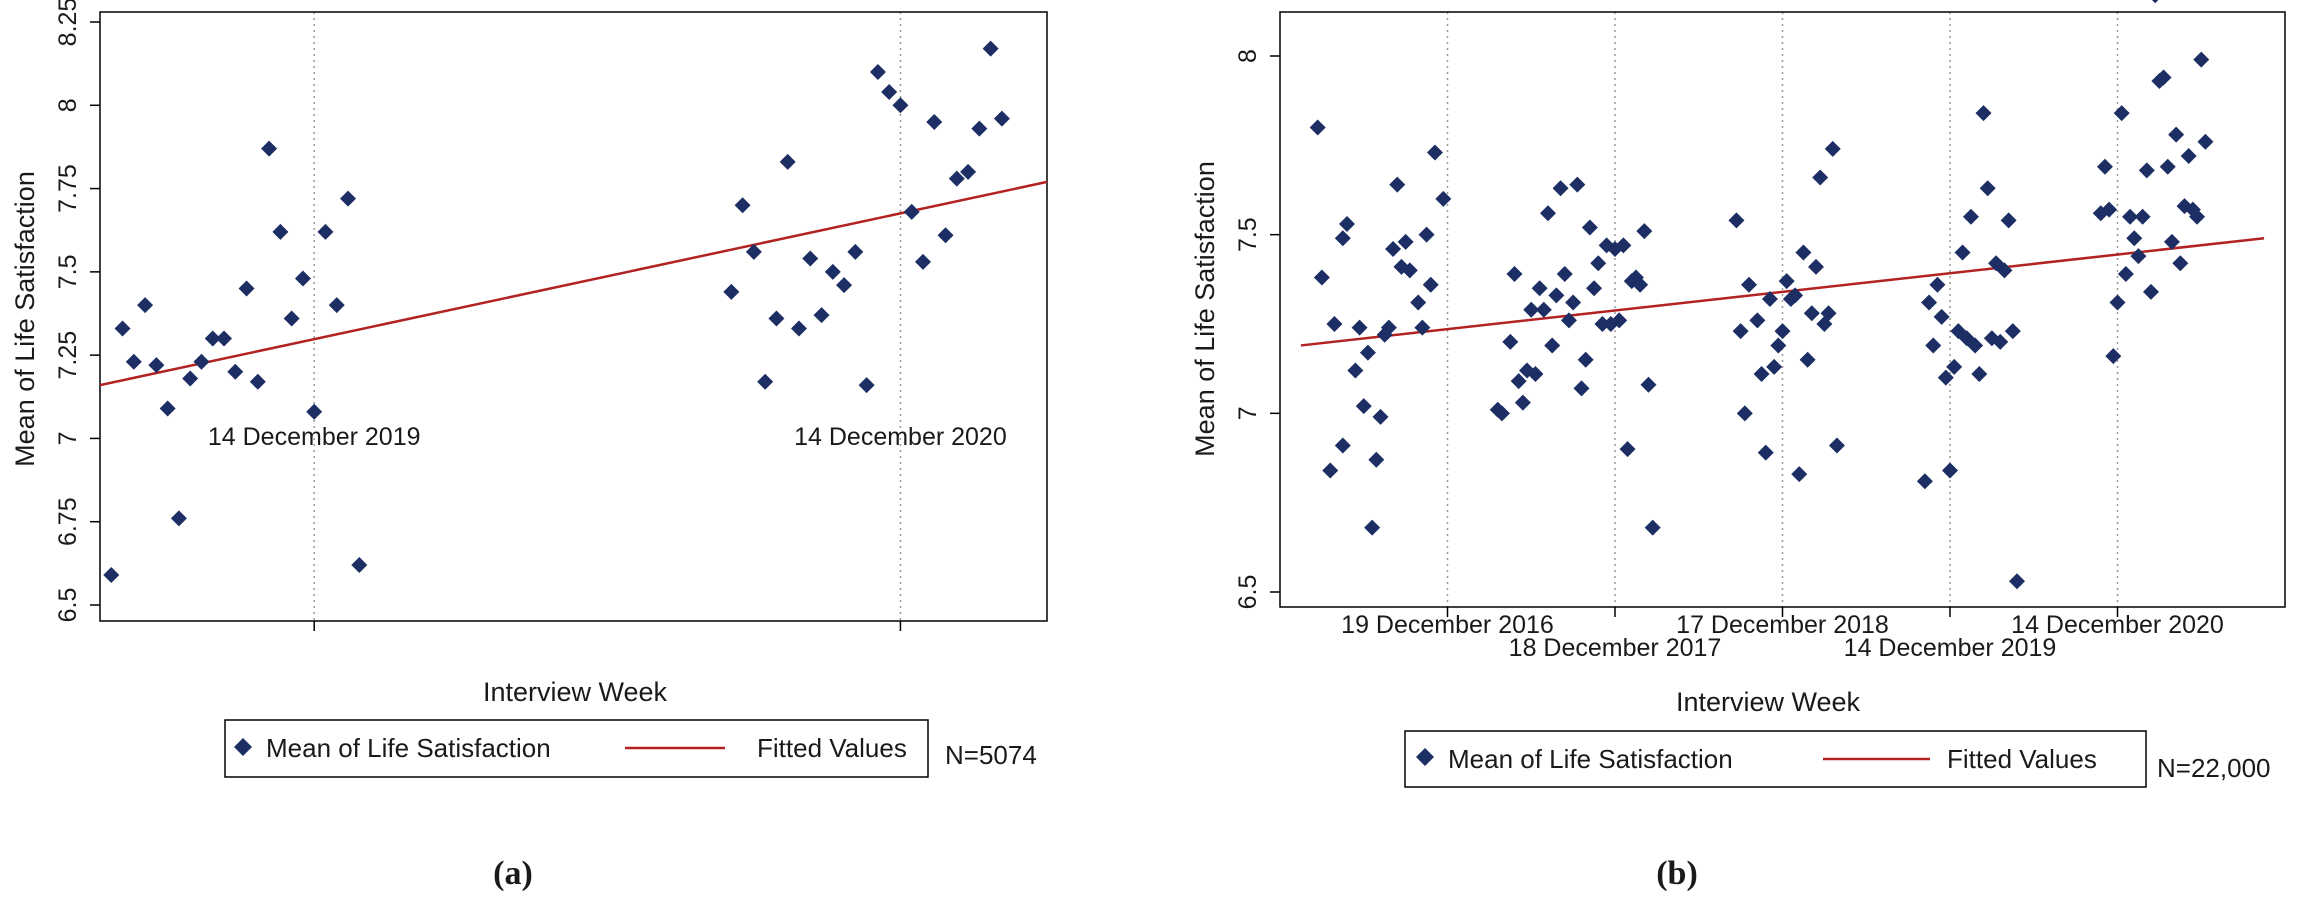 This screenshot has height=924, width=2305. What do you see at coordinates (607, 527) in the screenshot?
I see `panel-a-x-axis: 14 December 2019 14 December 2020` at bounding box center [607, 527].